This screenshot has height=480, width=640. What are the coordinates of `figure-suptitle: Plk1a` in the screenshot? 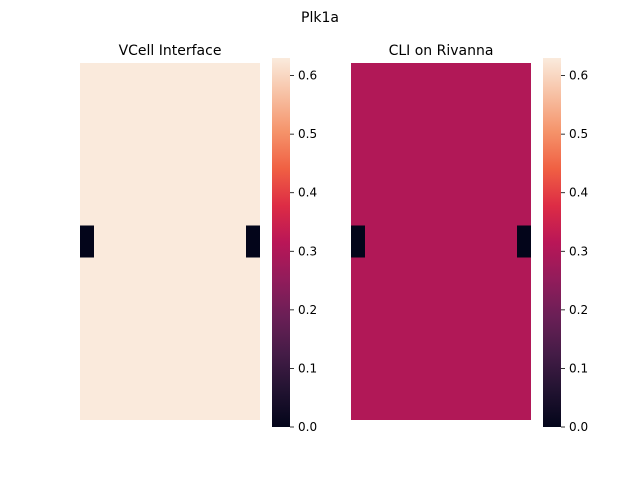 It's located at (320, 18).